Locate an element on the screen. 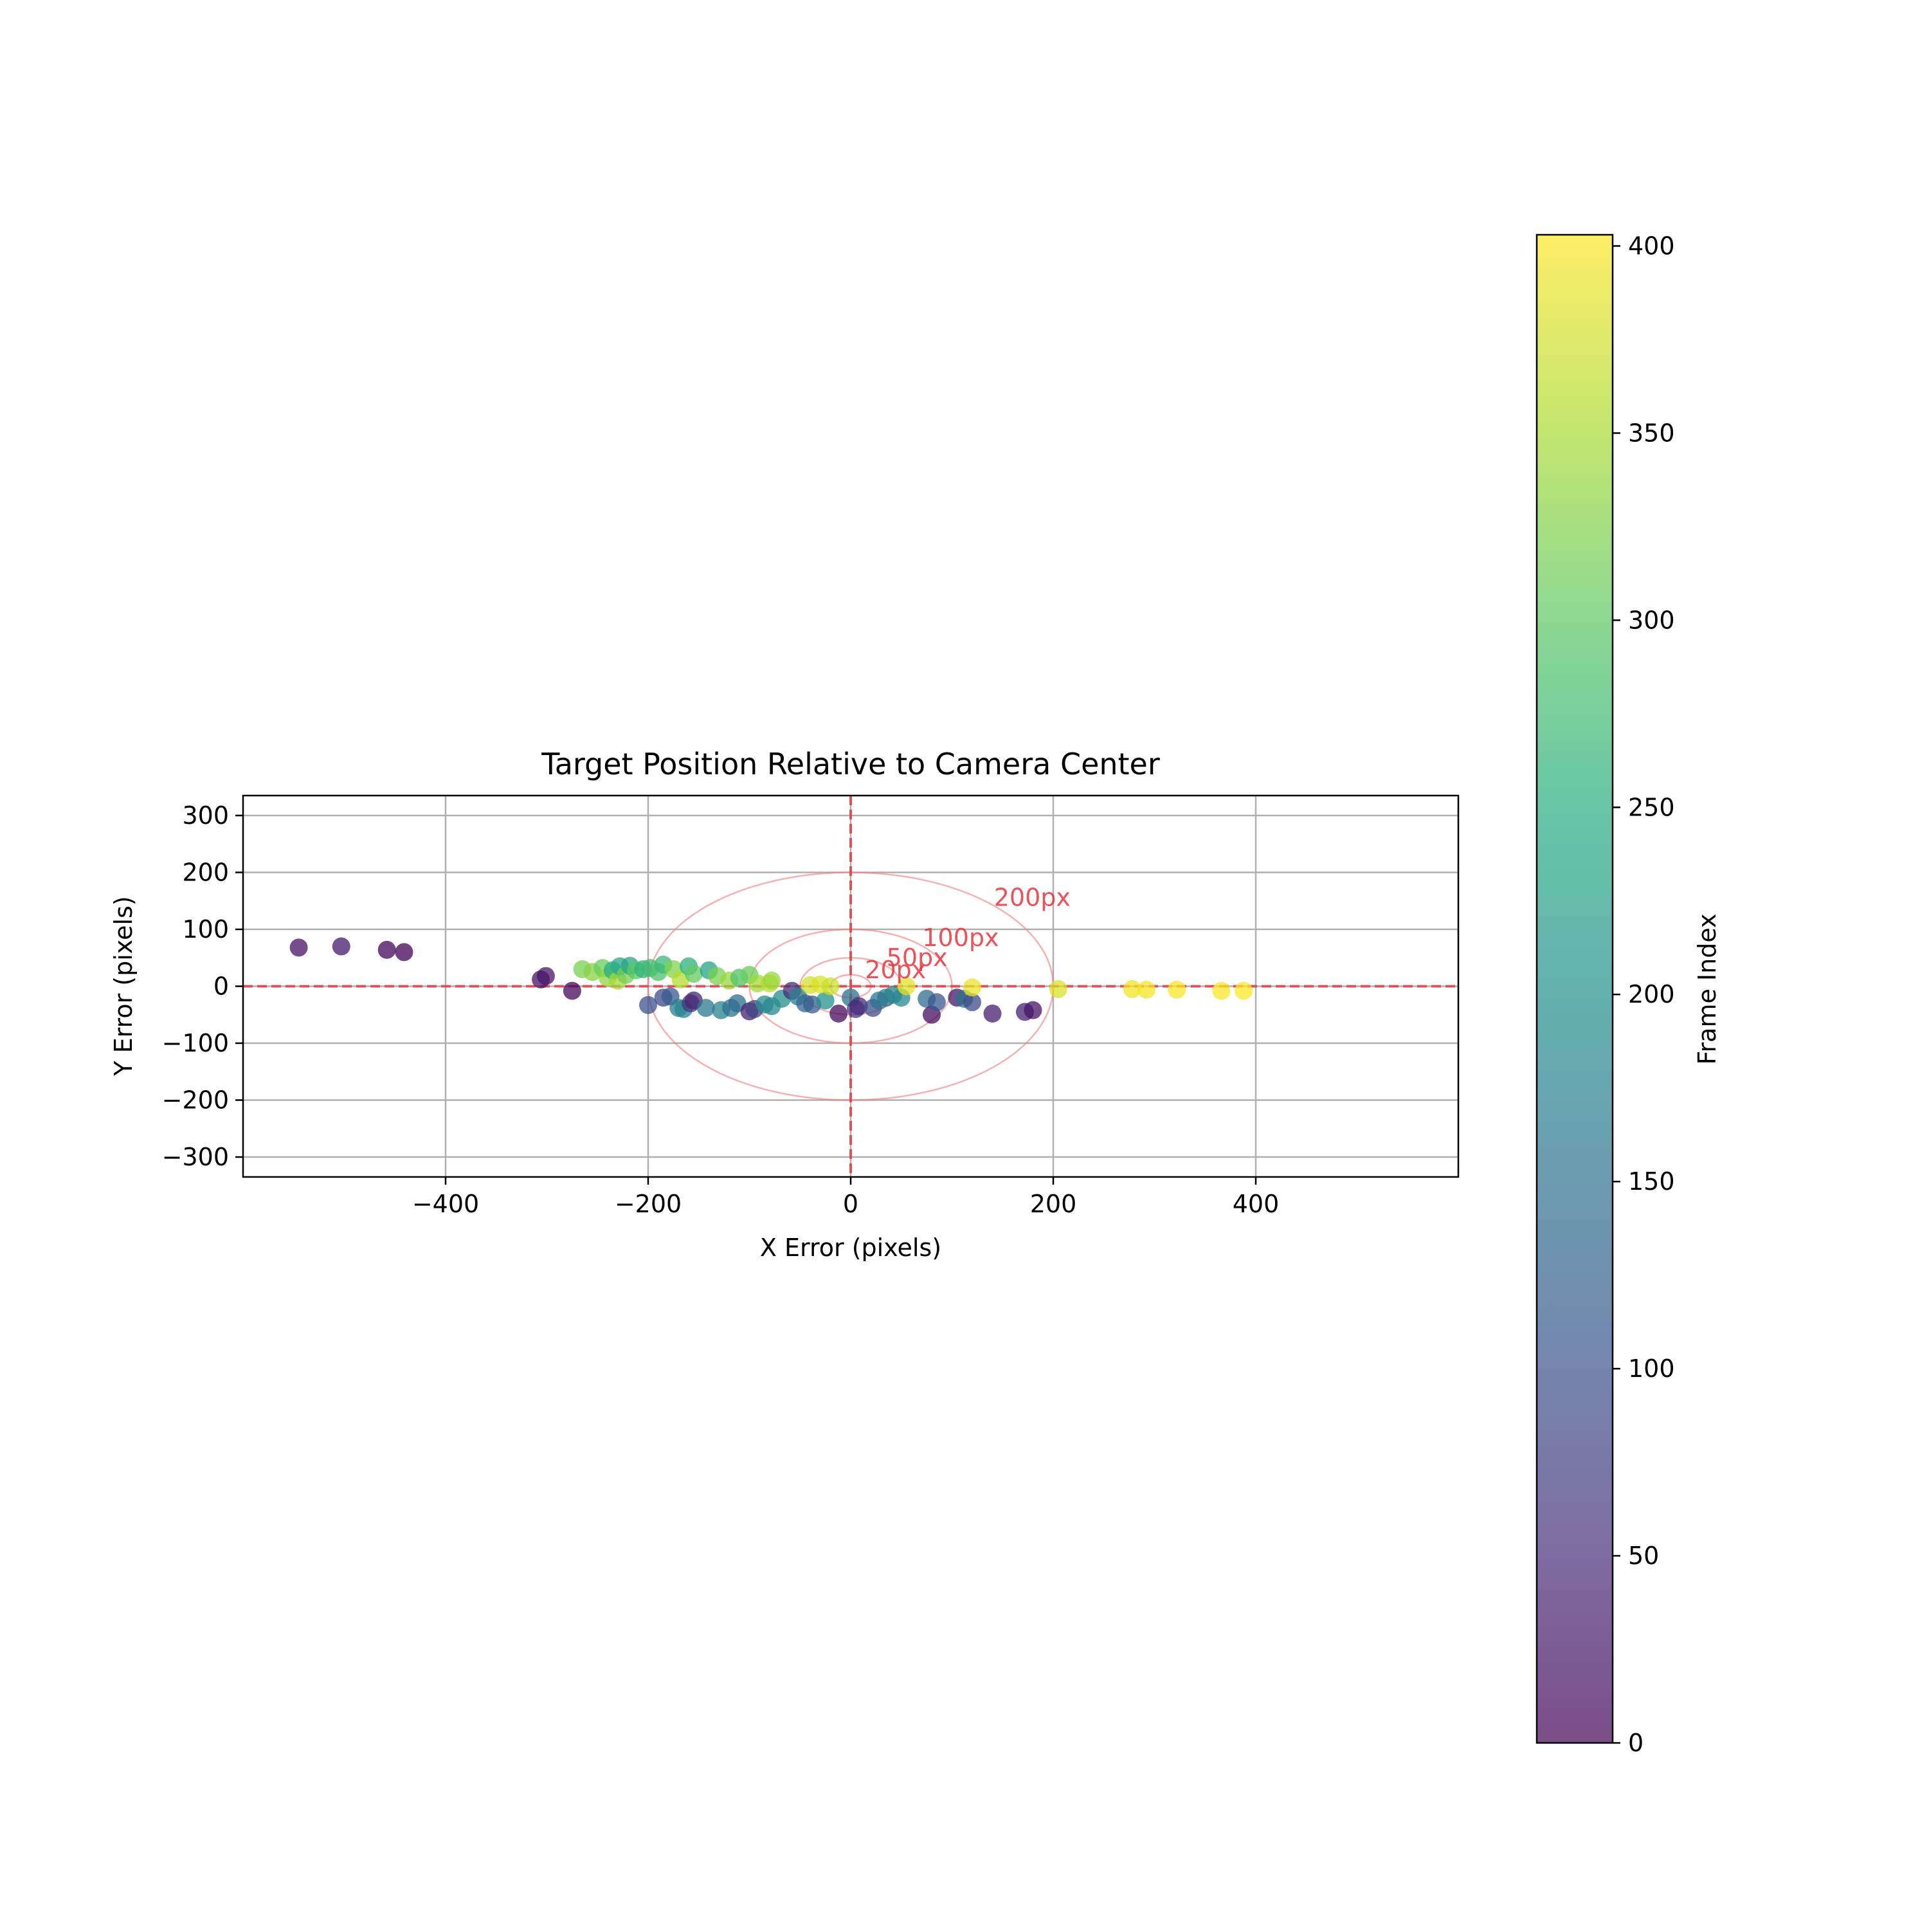 Image resolution: width=1929 pixels, height=1932 pixels. y-tick-label: 200 is located at coordinates (205, 872).